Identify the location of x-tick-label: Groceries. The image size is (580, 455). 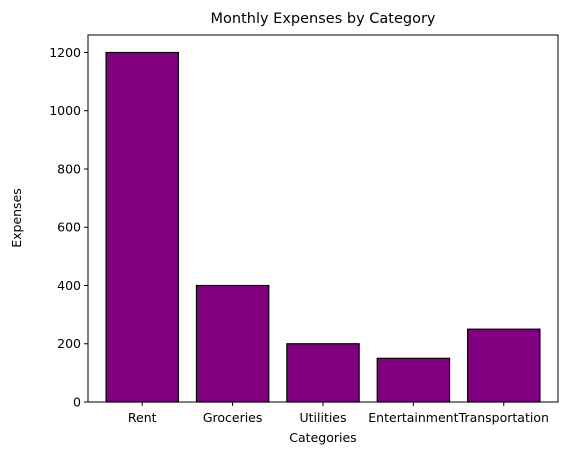
(233, 417).